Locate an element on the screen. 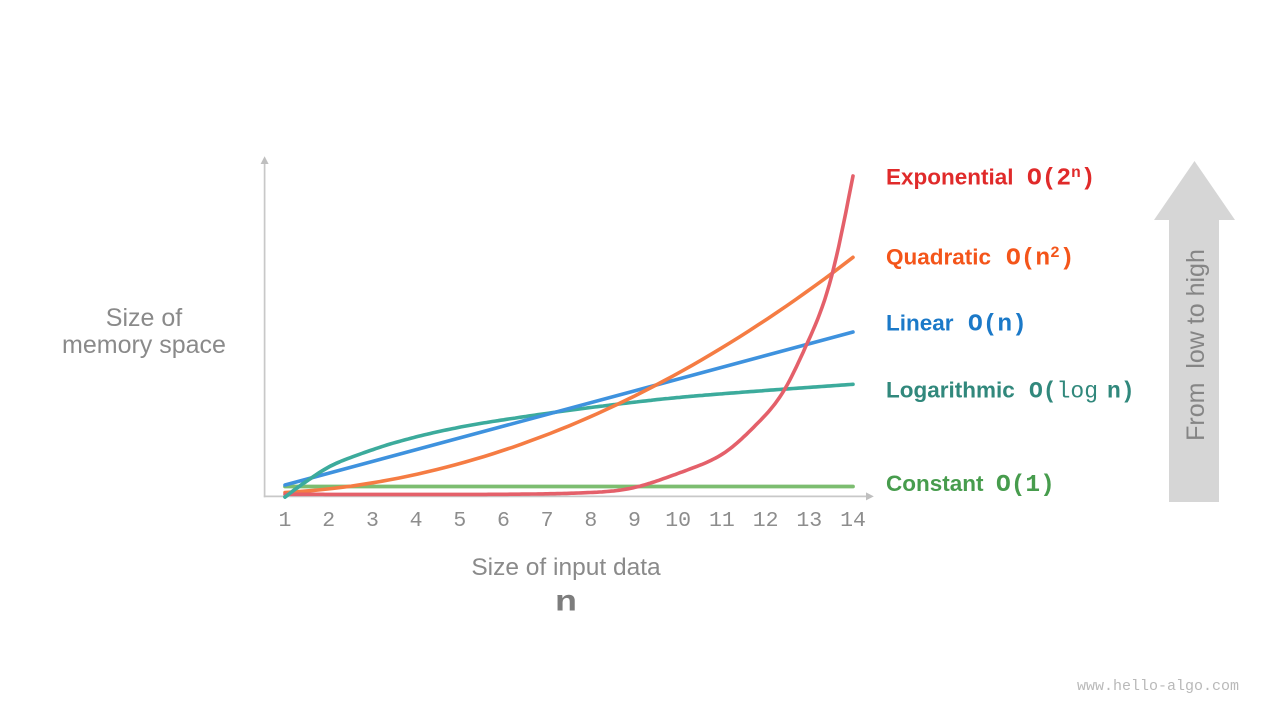 Image resolution: width=1280 pixels, height=725 pixels. svg-text: O(1) is located at coordinates (1025, 485).